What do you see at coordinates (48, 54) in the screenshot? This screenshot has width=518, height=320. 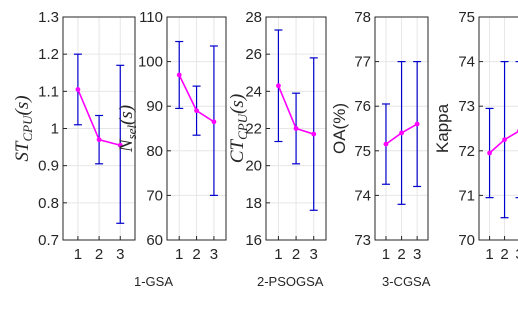 I see `y-tick-label: 1.2` at bounding box center [48, 54].